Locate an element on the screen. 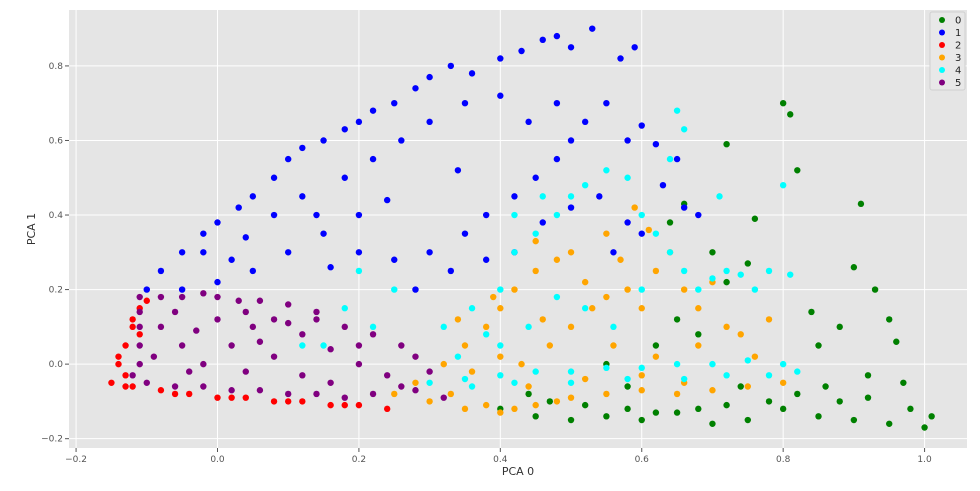  x-axis-label: PCA 0 is located at coordinates (518, 471).